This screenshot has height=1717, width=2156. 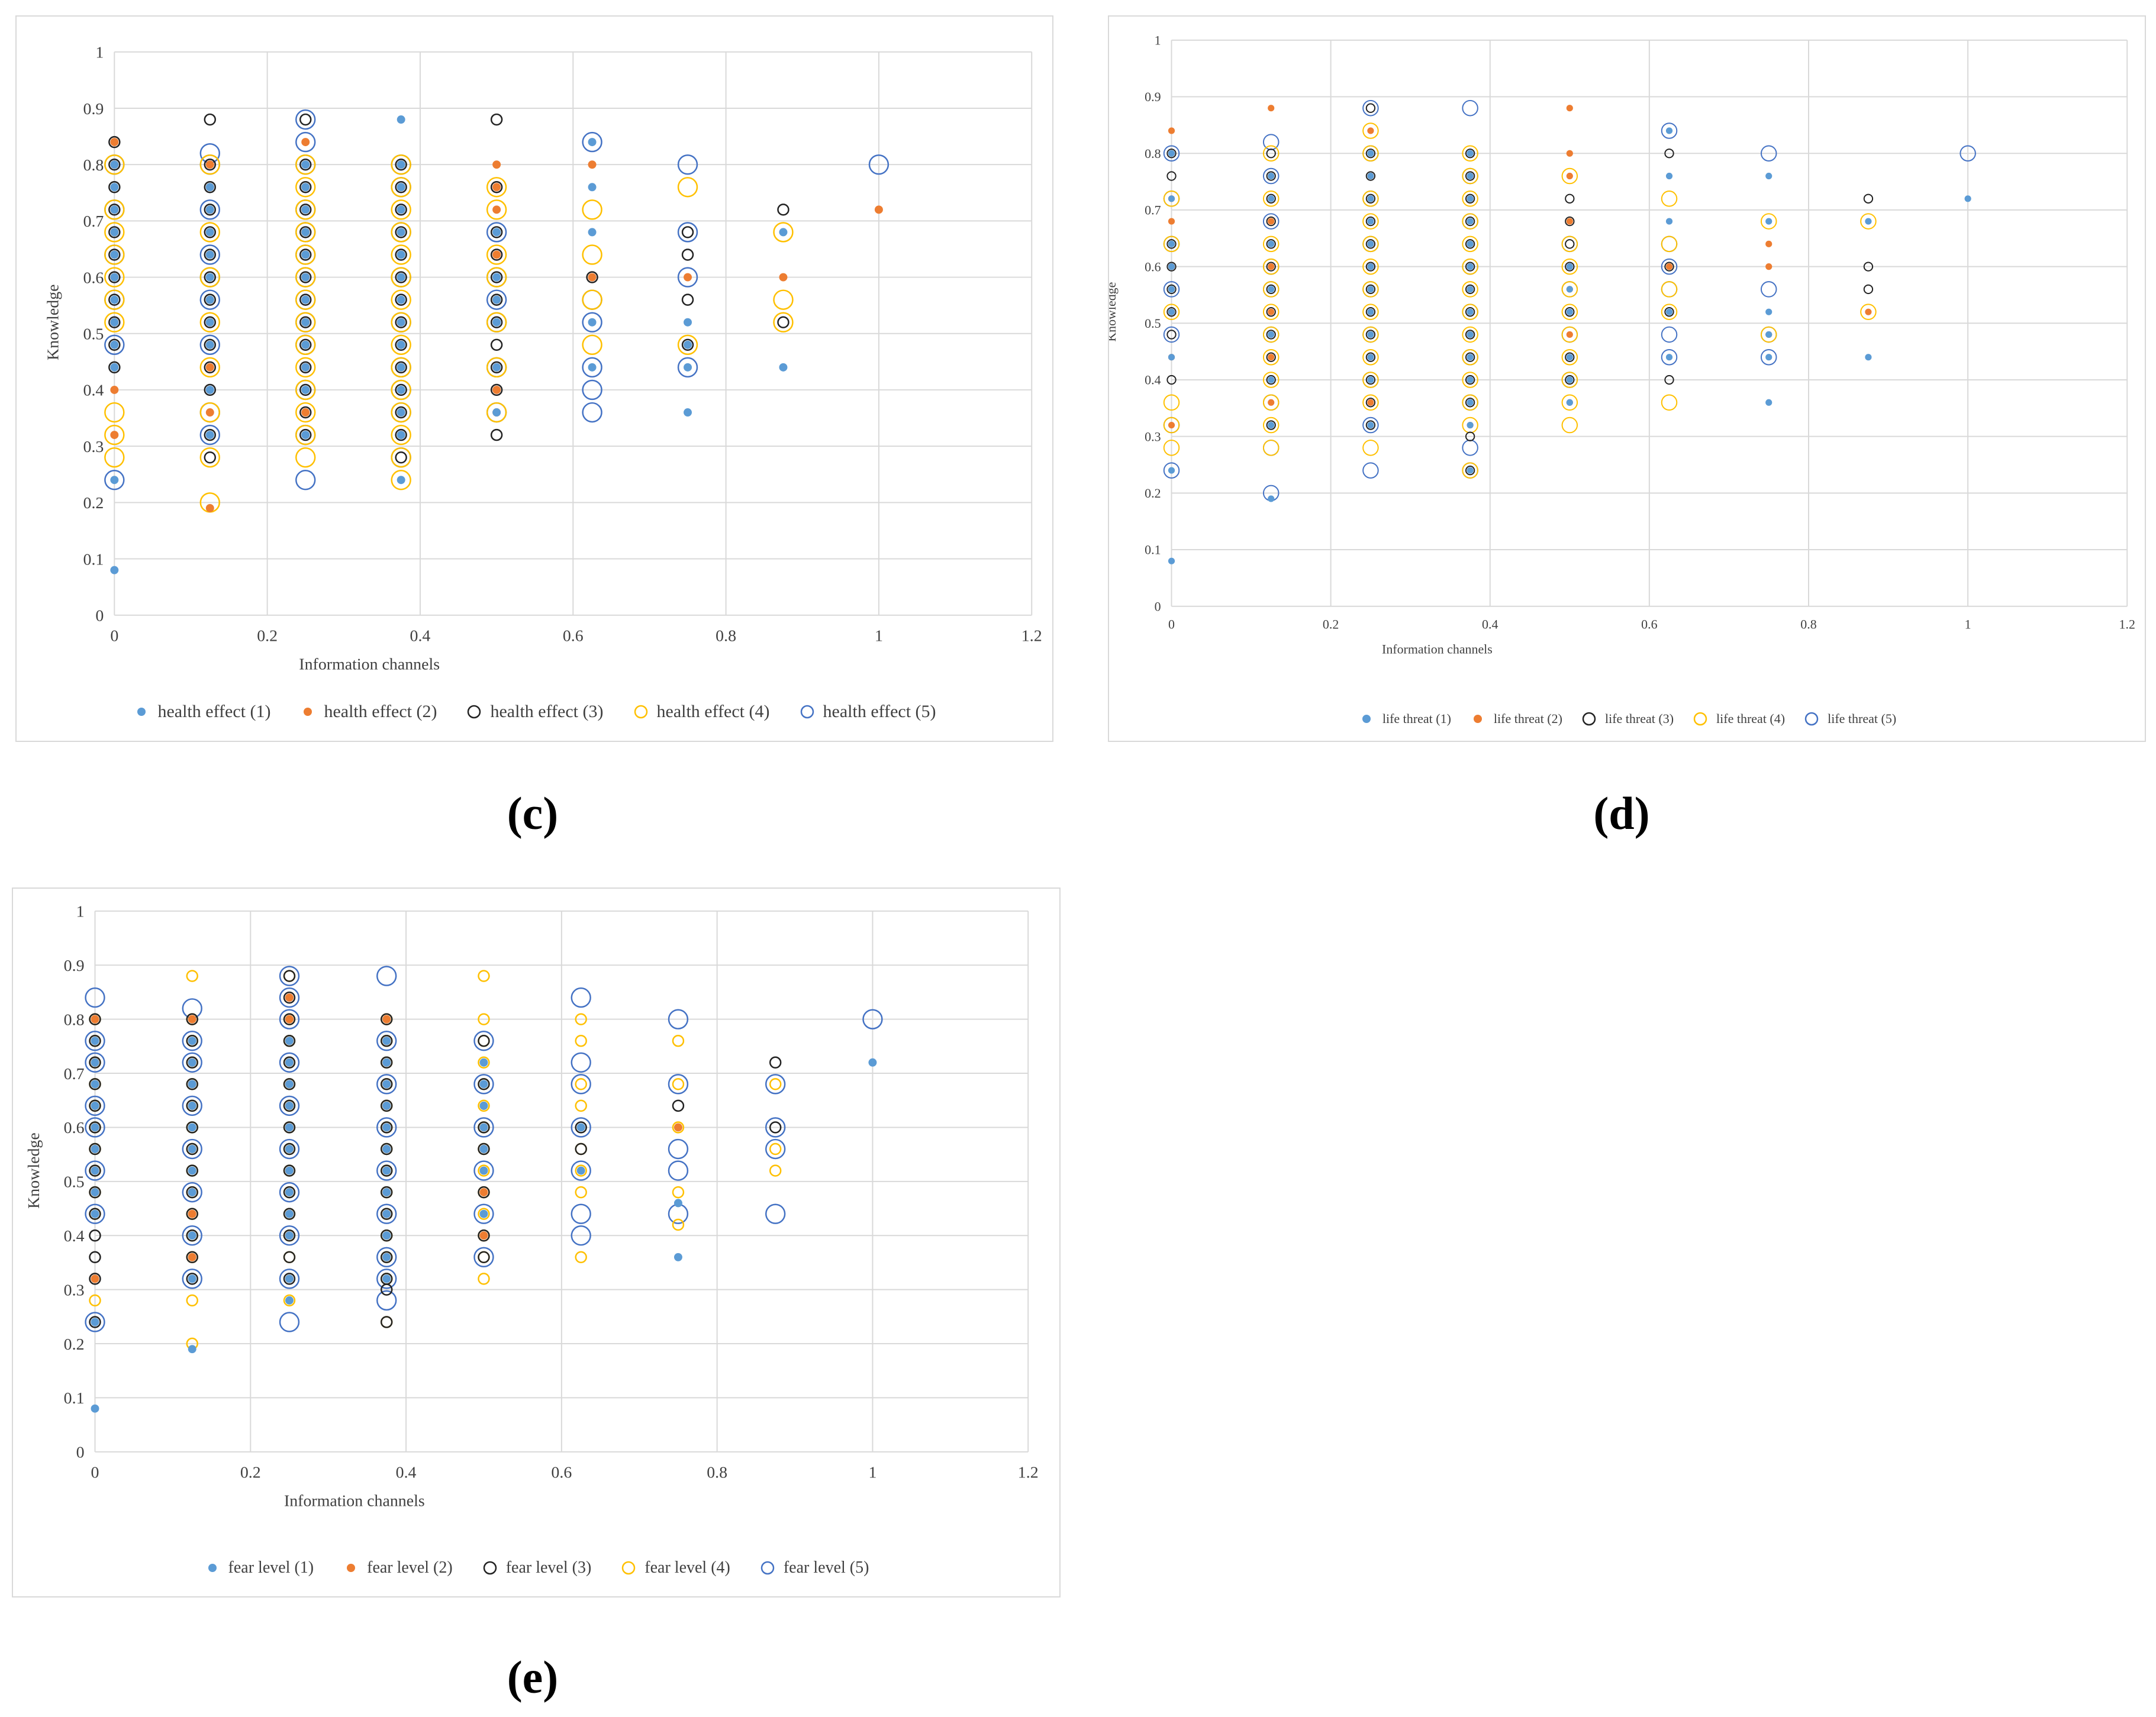 I want to click on legend-label: health effect (4), so click(x=713, y=711).